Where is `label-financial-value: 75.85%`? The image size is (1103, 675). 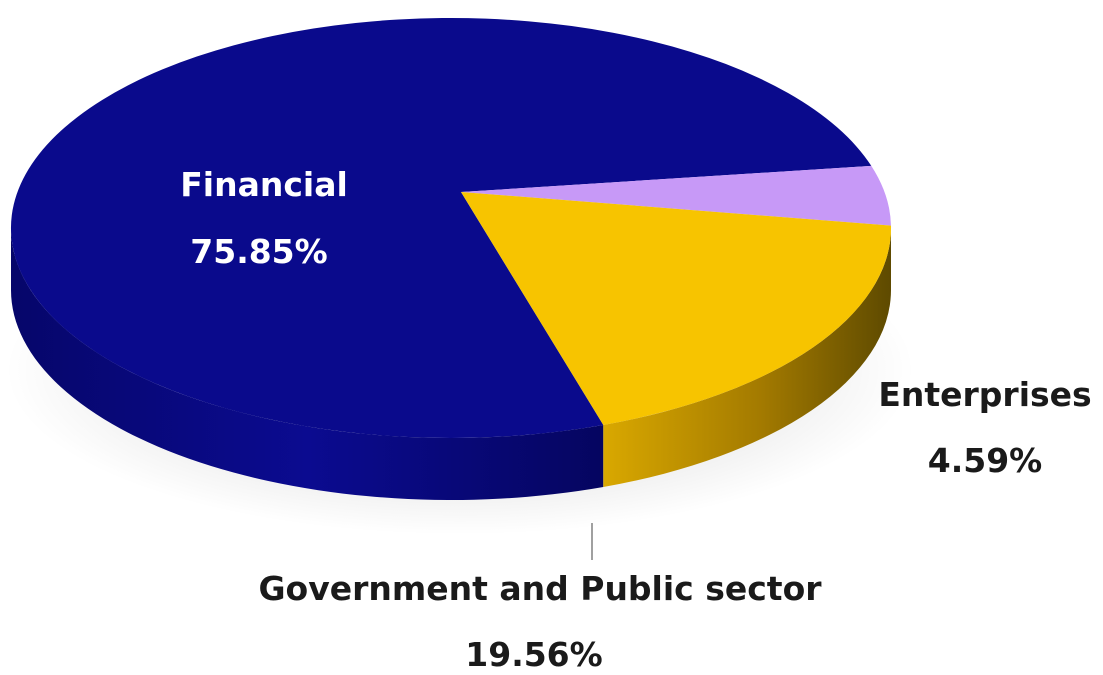
label-financial-value: 75.85% is located at coordinates (258, 251).